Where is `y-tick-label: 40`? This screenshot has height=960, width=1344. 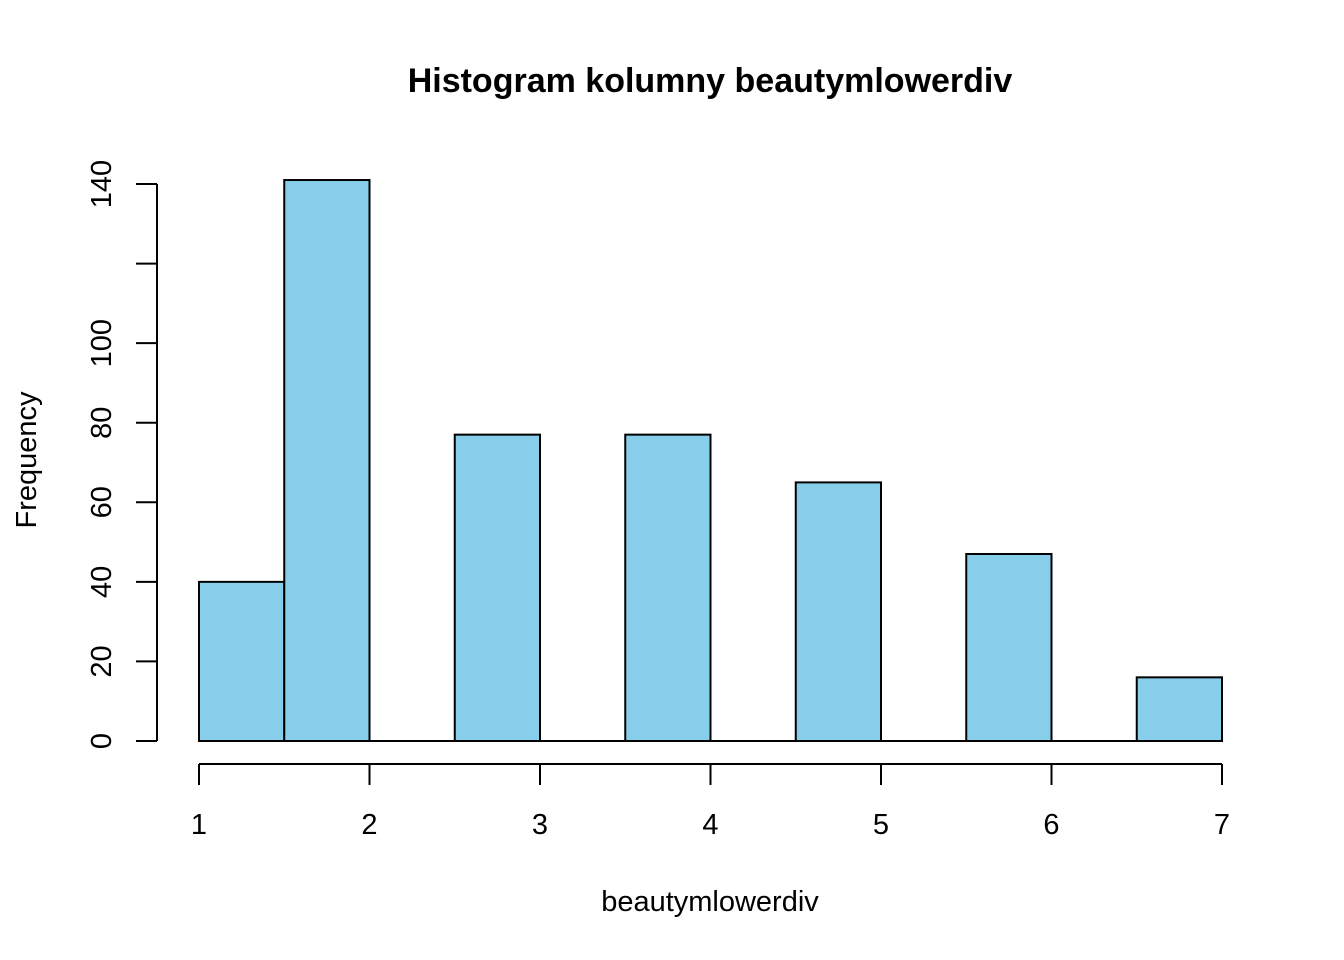
y-tick-label: 40 is located at coordinates (102, 582).